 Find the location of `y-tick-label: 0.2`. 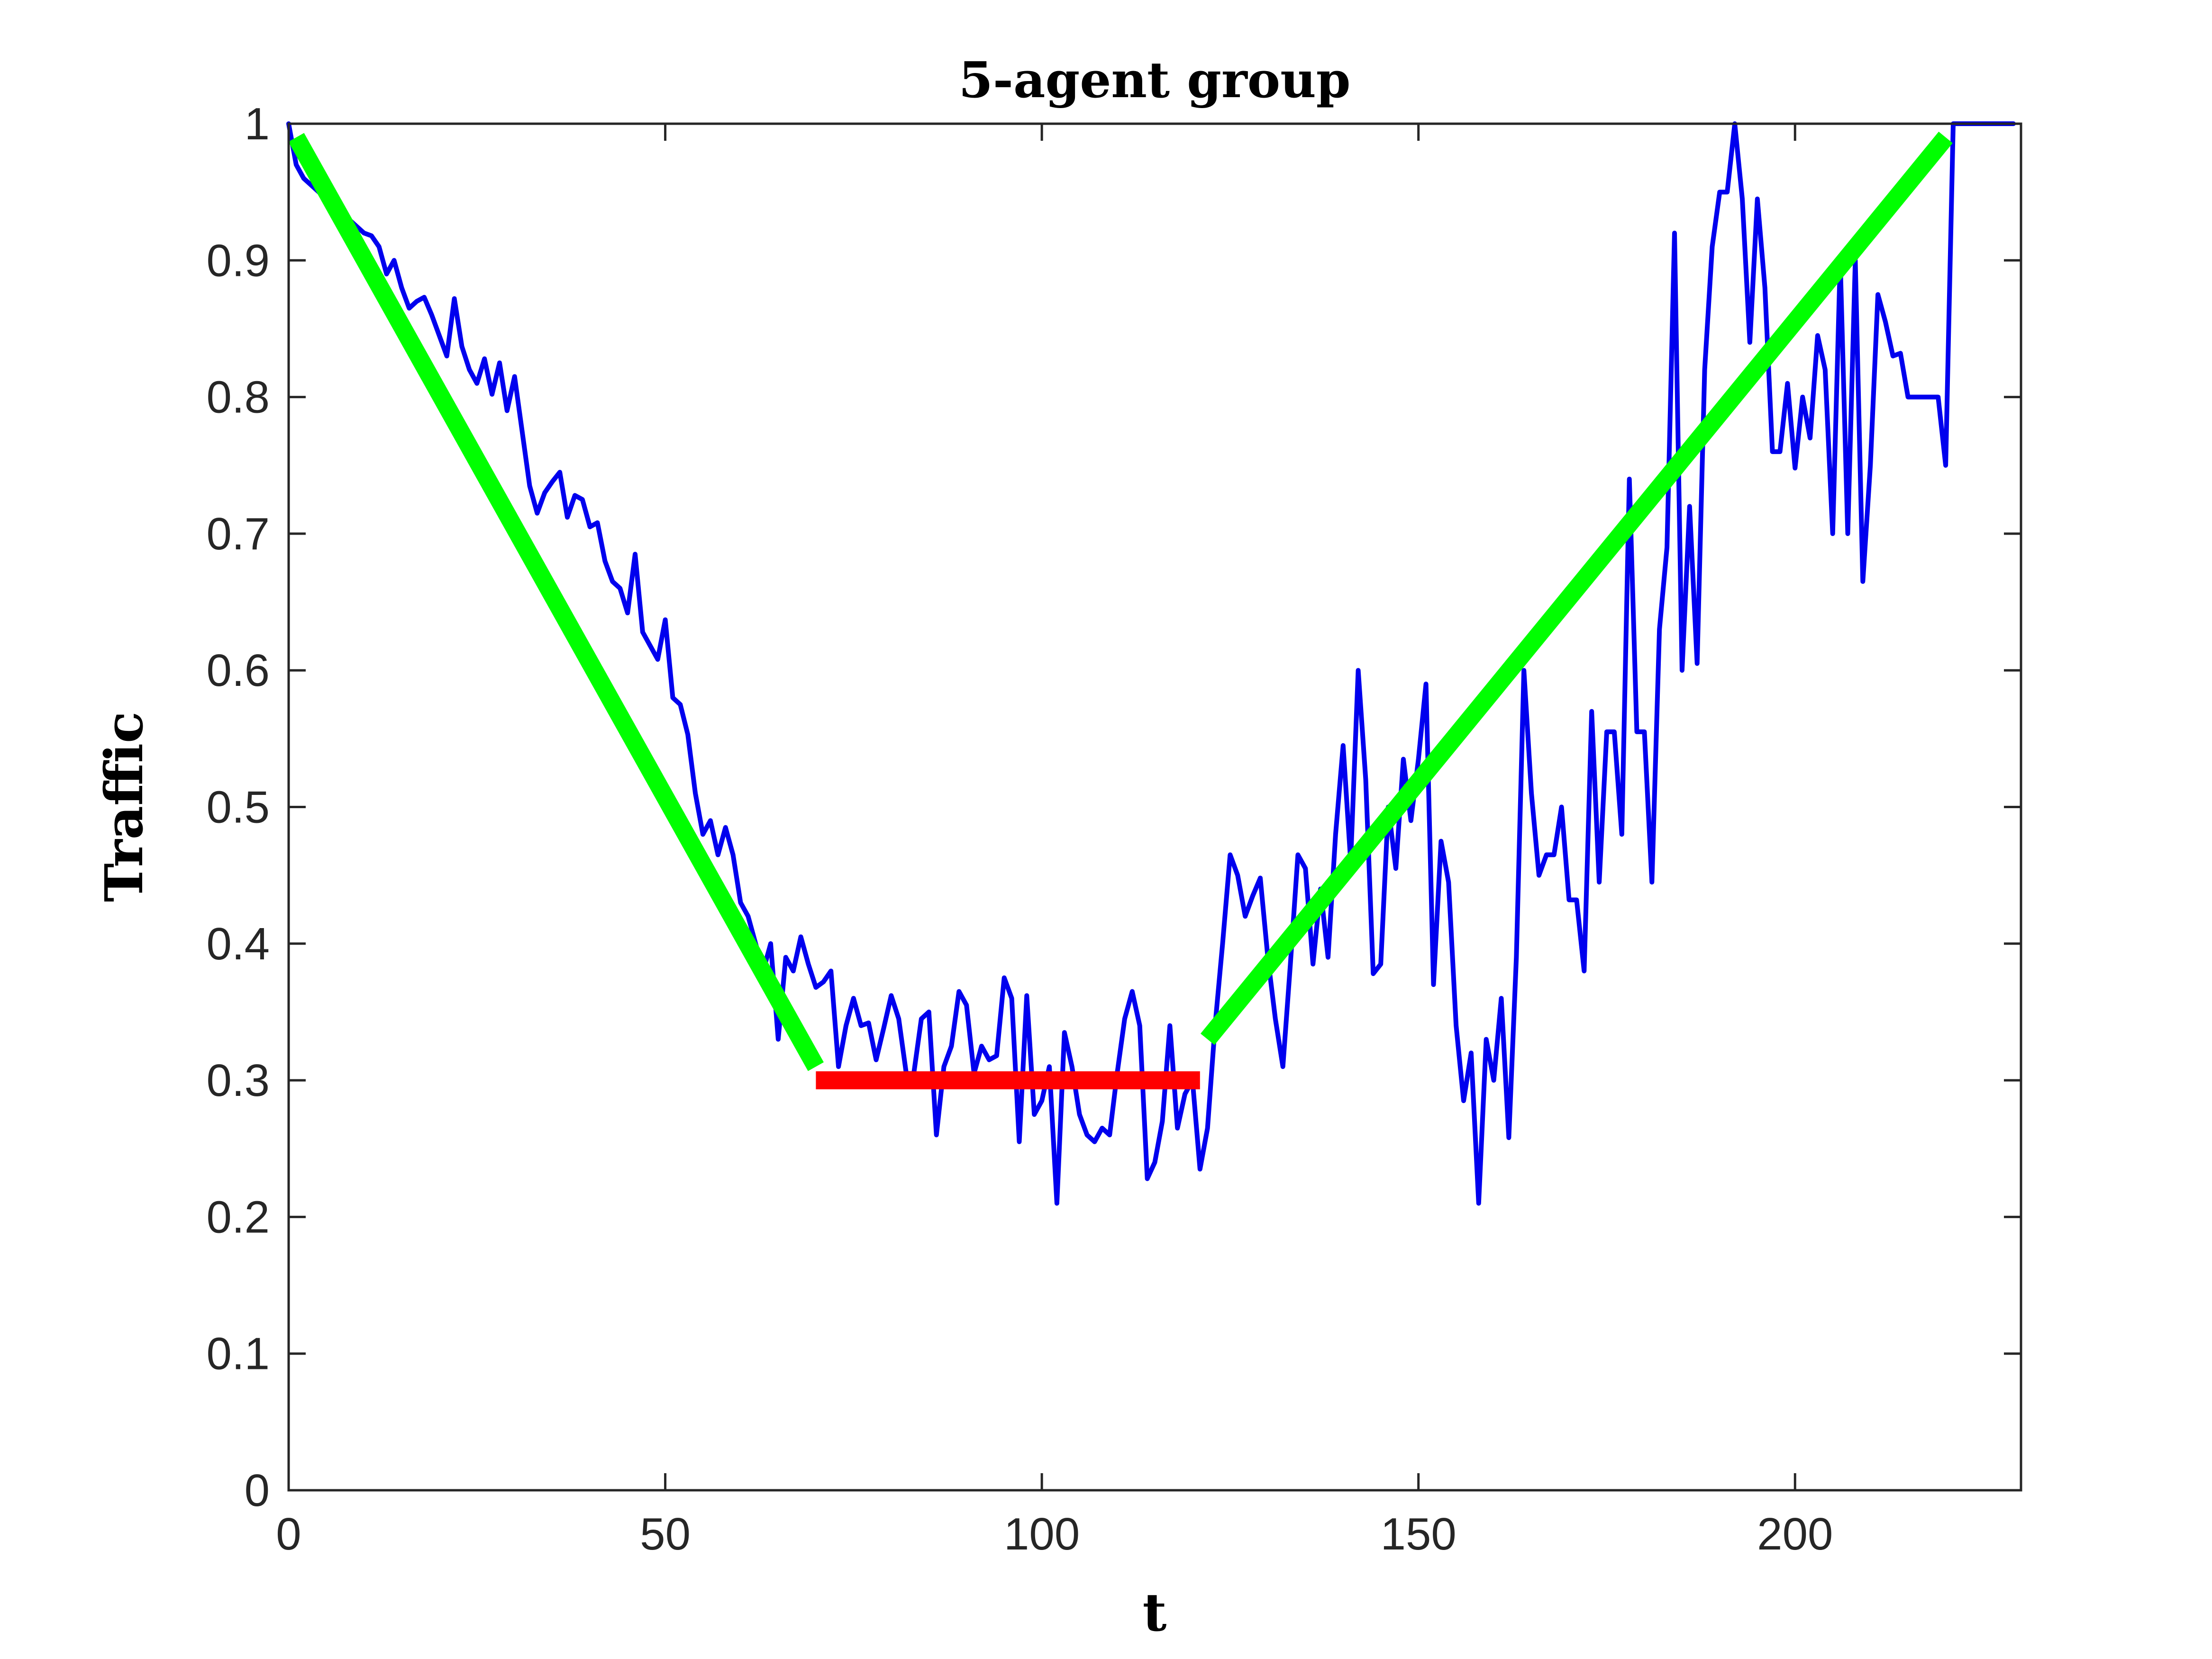

y-tick-label: 0.2 is located at coordinates (238, 1217).